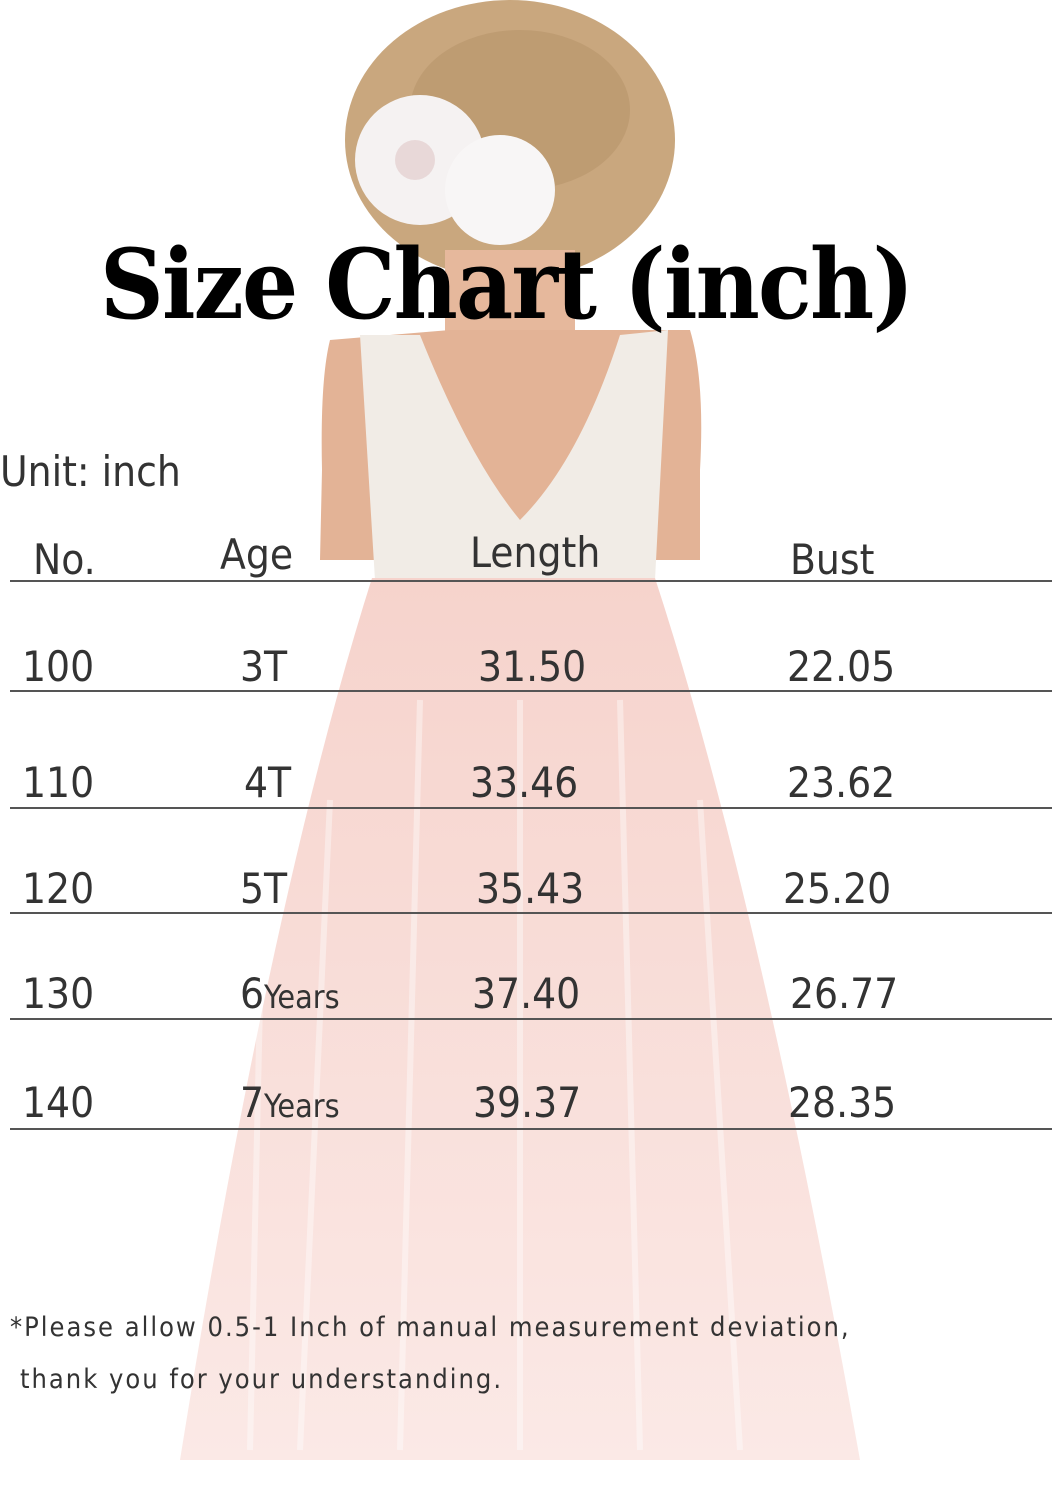  What do you see at coordinates (842, 1102) in the screenshot?
I see `cell-bust: 28.35` at bounding box center [842, 1102].